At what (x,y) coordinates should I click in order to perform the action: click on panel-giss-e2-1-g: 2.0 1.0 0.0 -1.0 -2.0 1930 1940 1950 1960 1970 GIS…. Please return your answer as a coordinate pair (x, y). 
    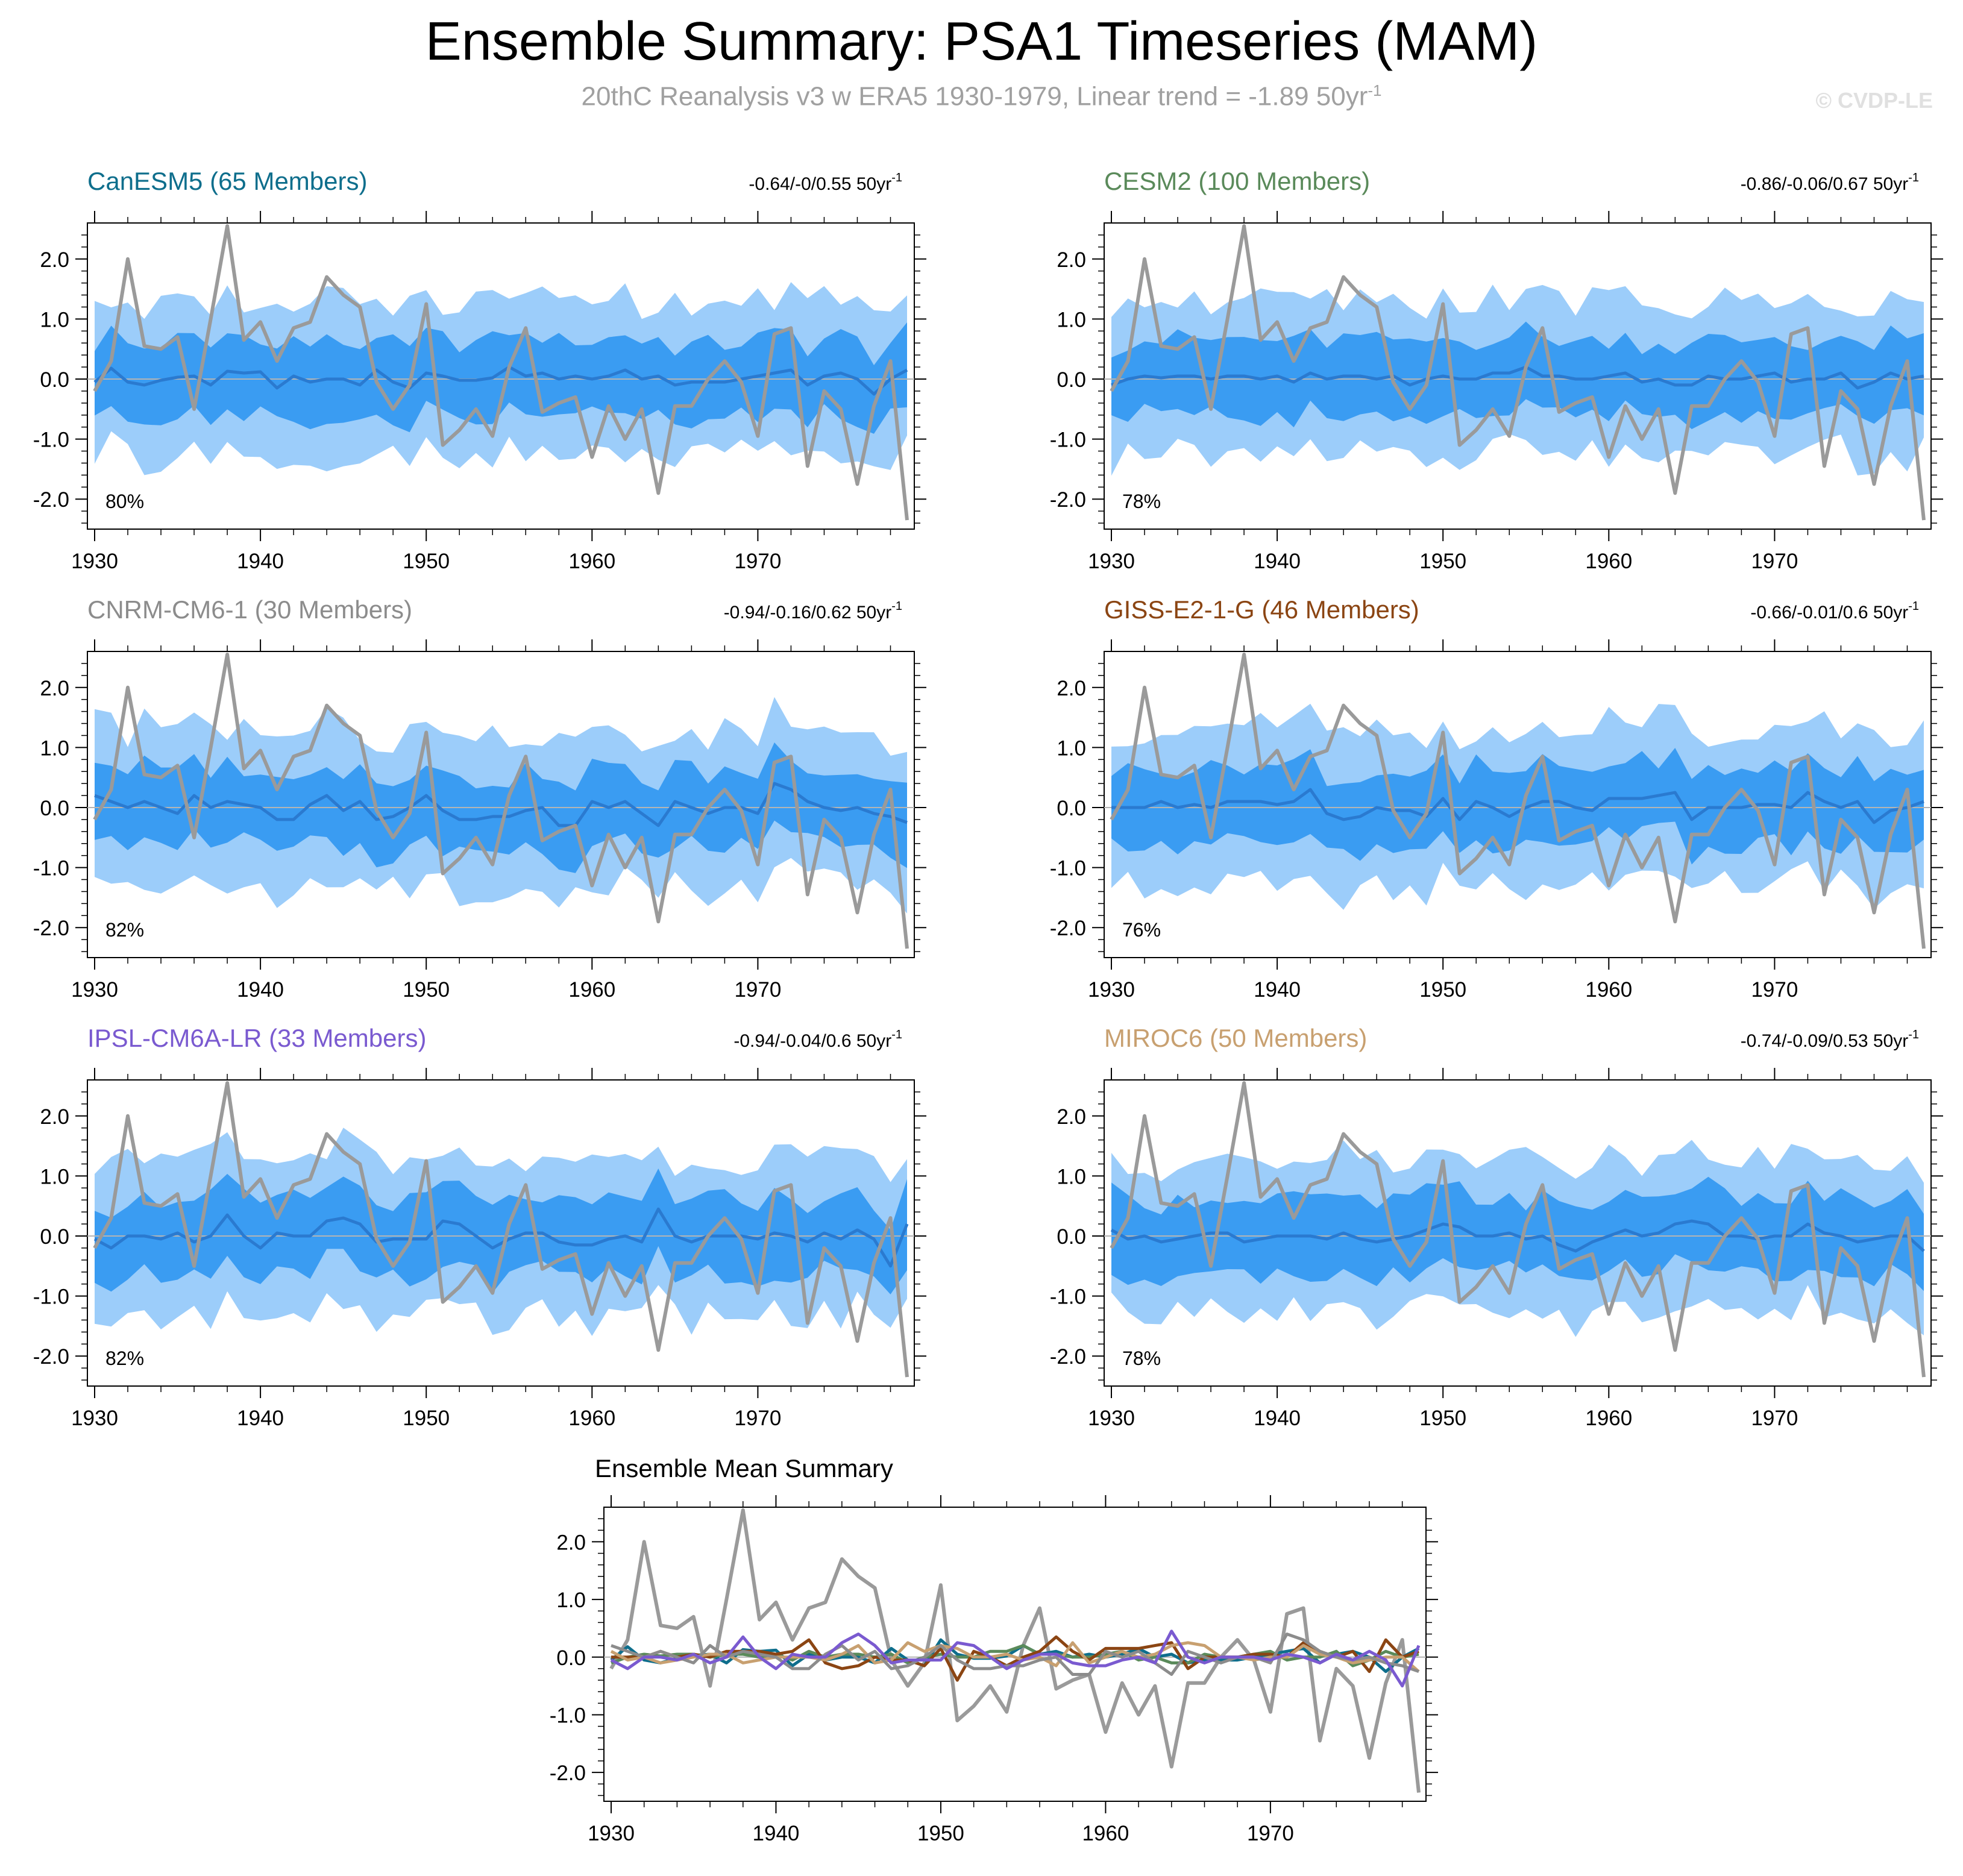
    Looking at the image, I should click on (1496, 798).